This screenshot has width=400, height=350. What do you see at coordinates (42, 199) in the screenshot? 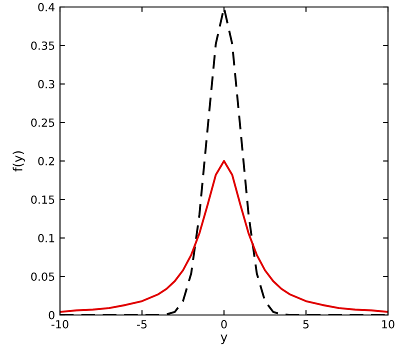
I see `y-tick-label: 0.15` at bounding box center [42, 199].